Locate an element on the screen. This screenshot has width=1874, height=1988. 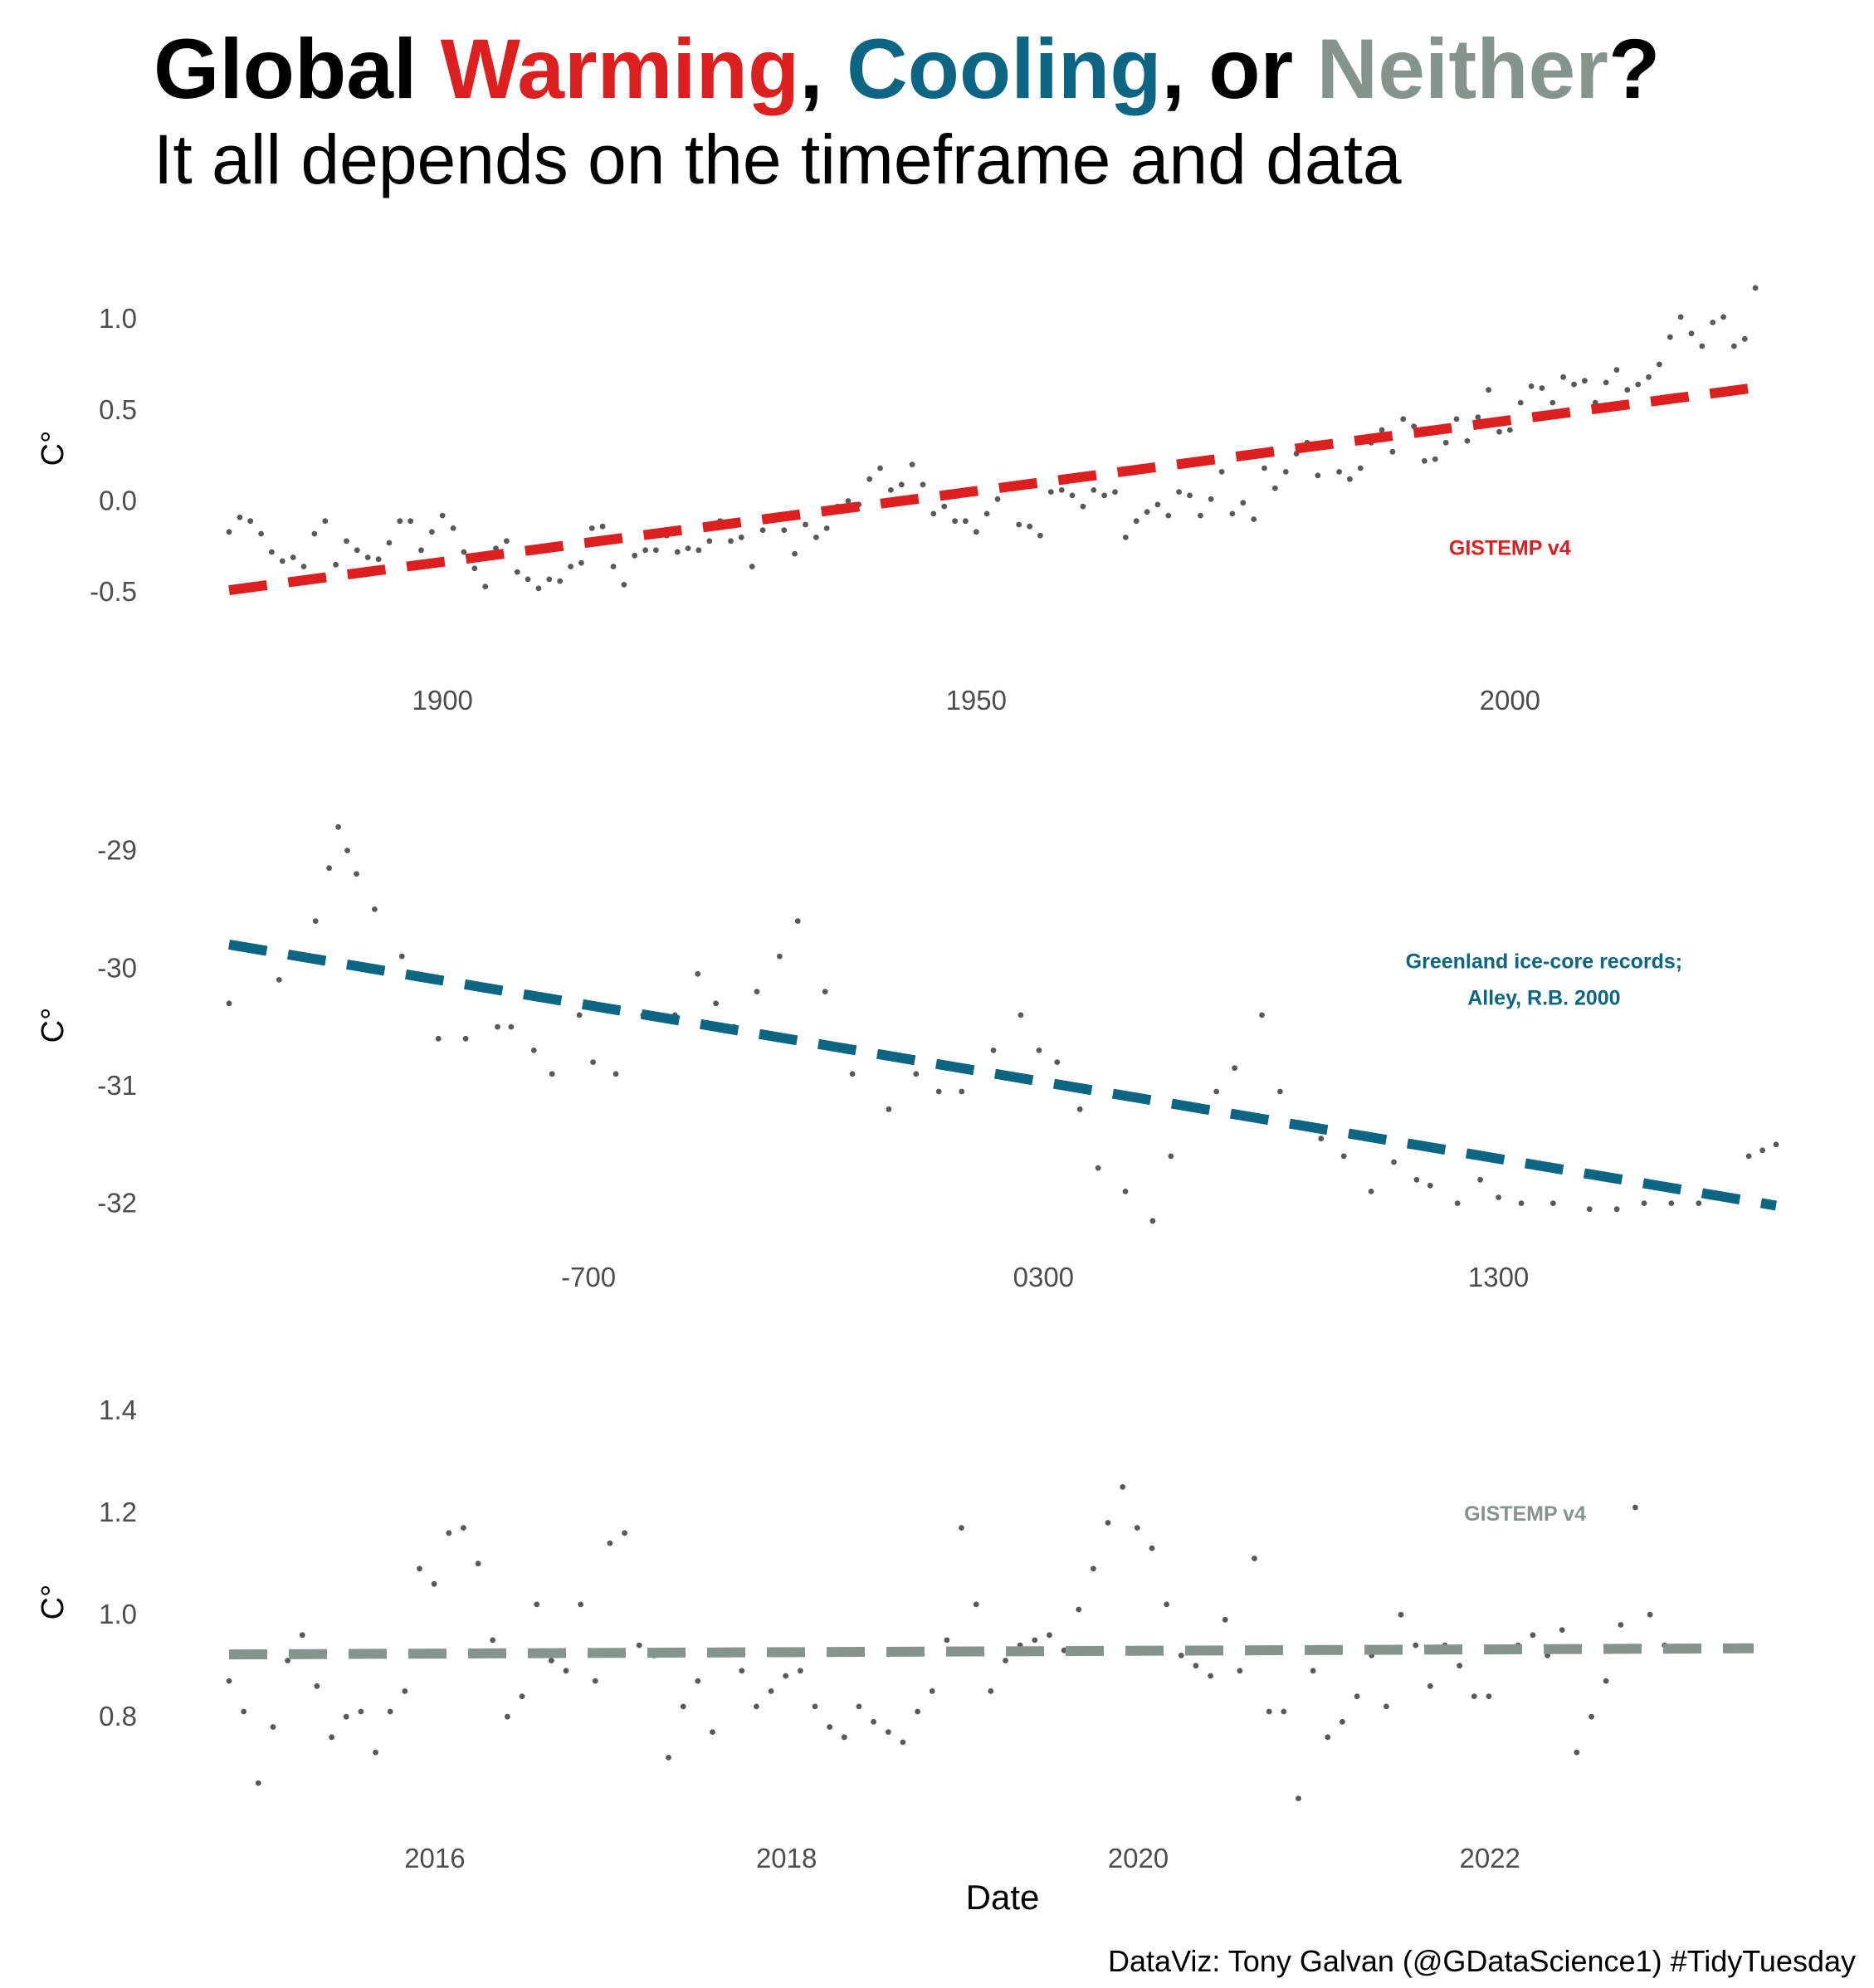
title-part-6: ? is located at coordinates (1634, 69).